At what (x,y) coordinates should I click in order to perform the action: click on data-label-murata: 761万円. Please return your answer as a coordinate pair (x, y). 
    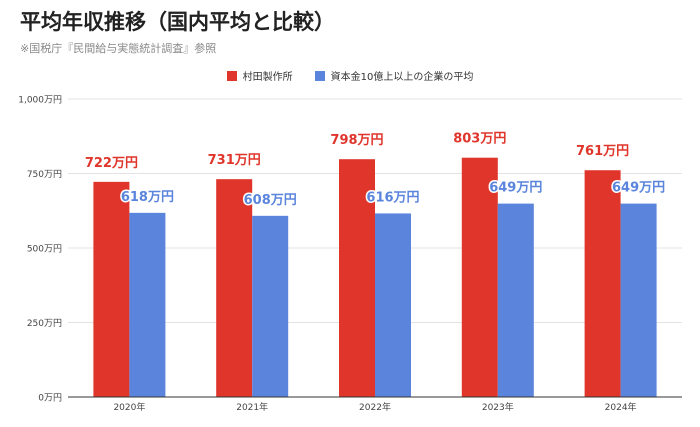
    Looking at the image, I should click on (602, 151).